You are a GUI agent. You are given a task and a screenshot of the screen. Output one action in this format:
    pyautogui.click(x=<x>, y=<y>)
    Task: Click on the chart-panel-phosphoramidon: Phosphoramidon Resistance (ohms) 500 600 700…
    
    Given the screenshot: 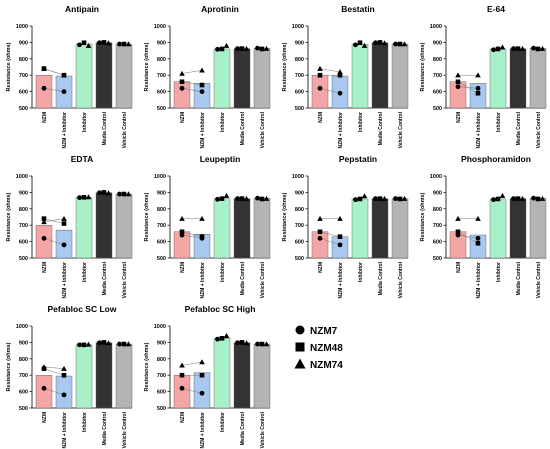 What is the action you would take?
    pyautogui.click(x=483, y=226)
    